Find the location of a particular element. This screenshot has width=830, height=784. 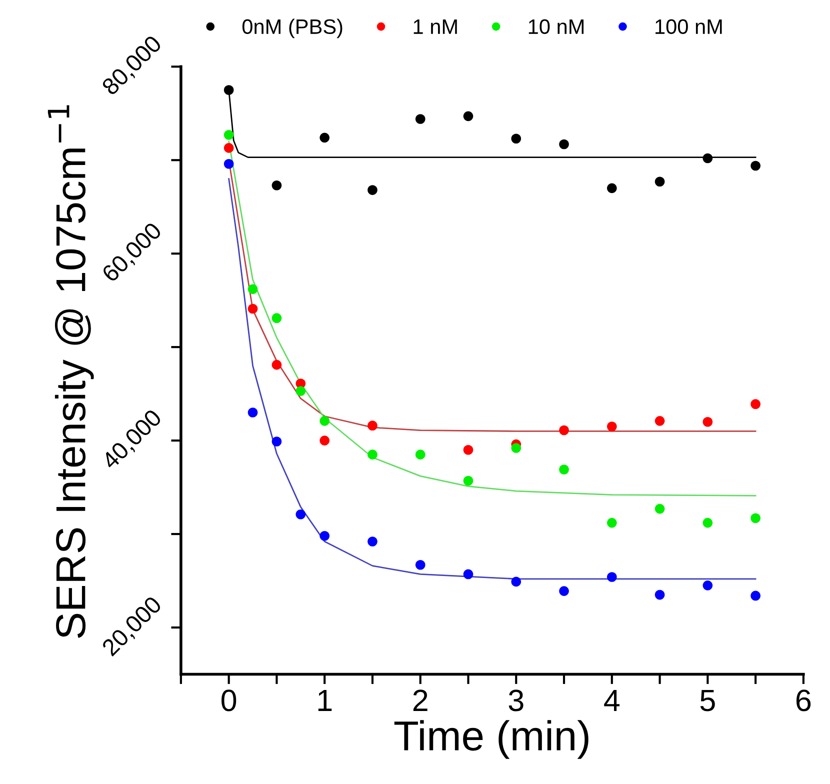

x-tick-label: 3 is located at coordinates (516, 701).